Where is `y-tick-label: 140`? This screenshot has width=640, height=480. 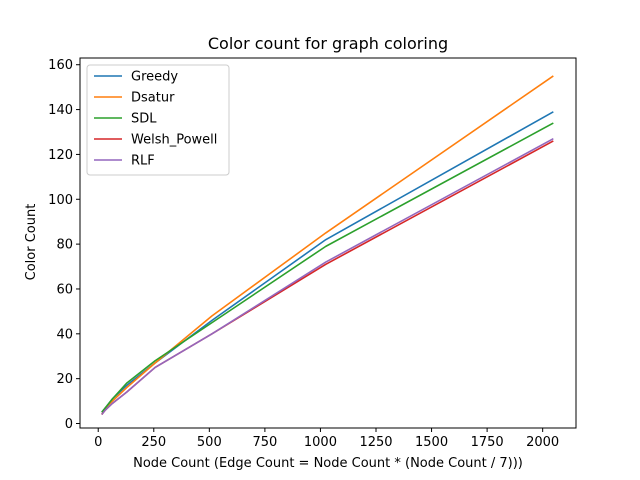
y-tick-label: 140 is located at coordinates (60, 110).